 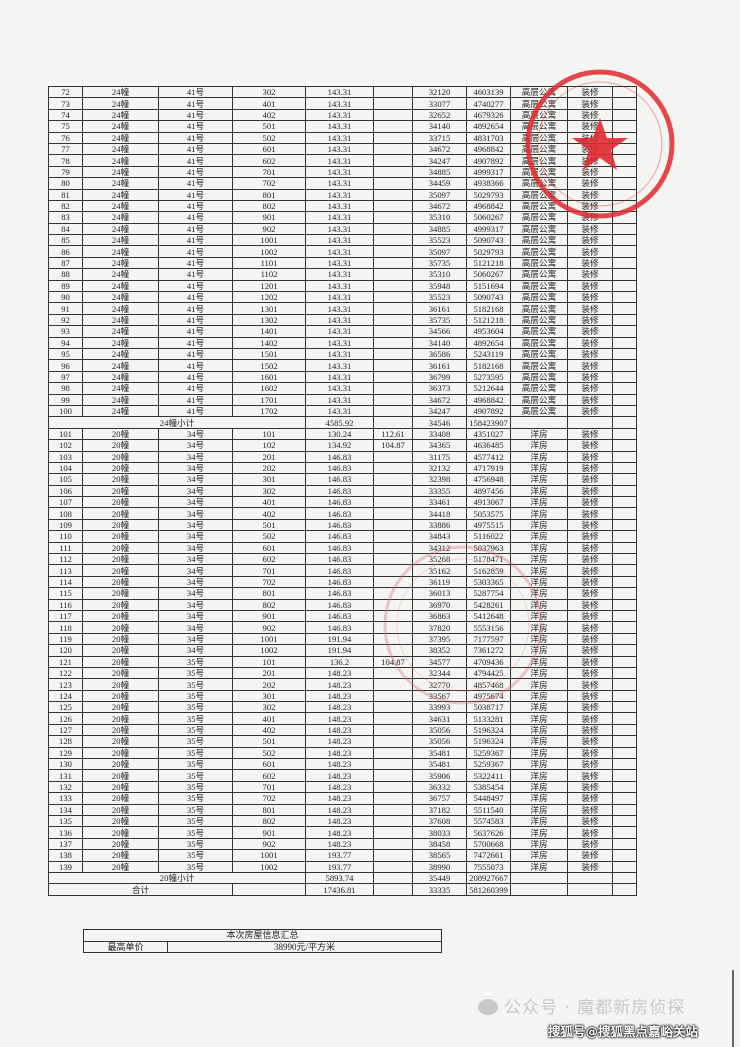 I want to click on table-row: 74 24幢 41号 402 143.31 32652 4679326 高层公寓 装修, so click(x=342, y=115).